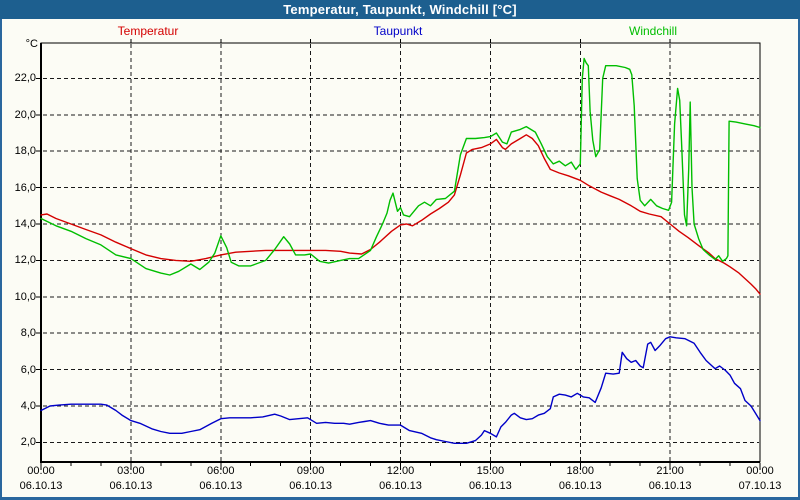  I want to click on x-tick-date: 07.10.13, so click(760, 486).